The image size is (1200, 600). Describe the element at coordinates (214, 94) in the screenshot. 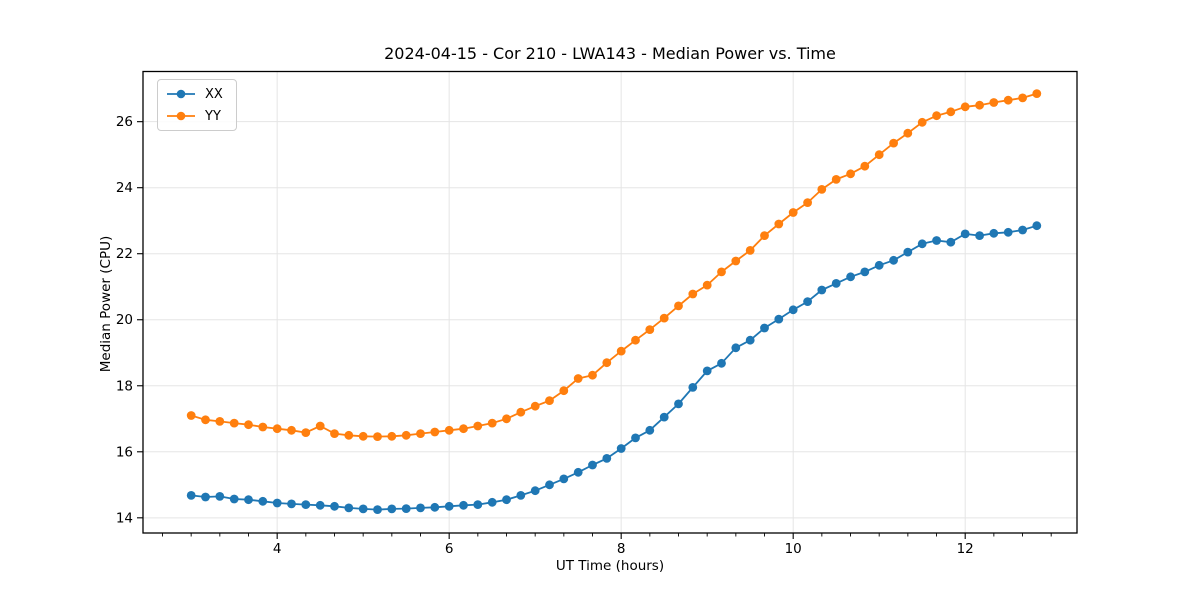

I see `legend-label-xx: XX` at that location.